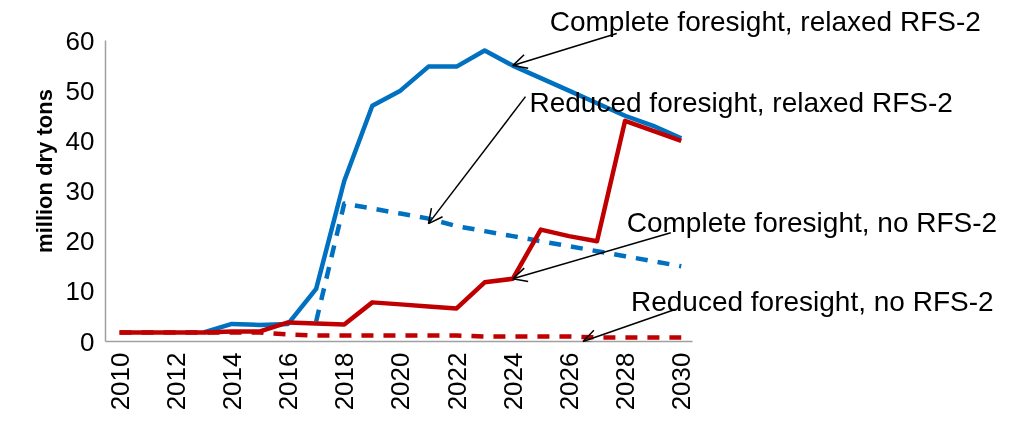 The width and height of the screenshot is (1029, 426). Describe the element at coordinates (80, 140) in the screenshot. I see `y-tick-label: 40` at that location.